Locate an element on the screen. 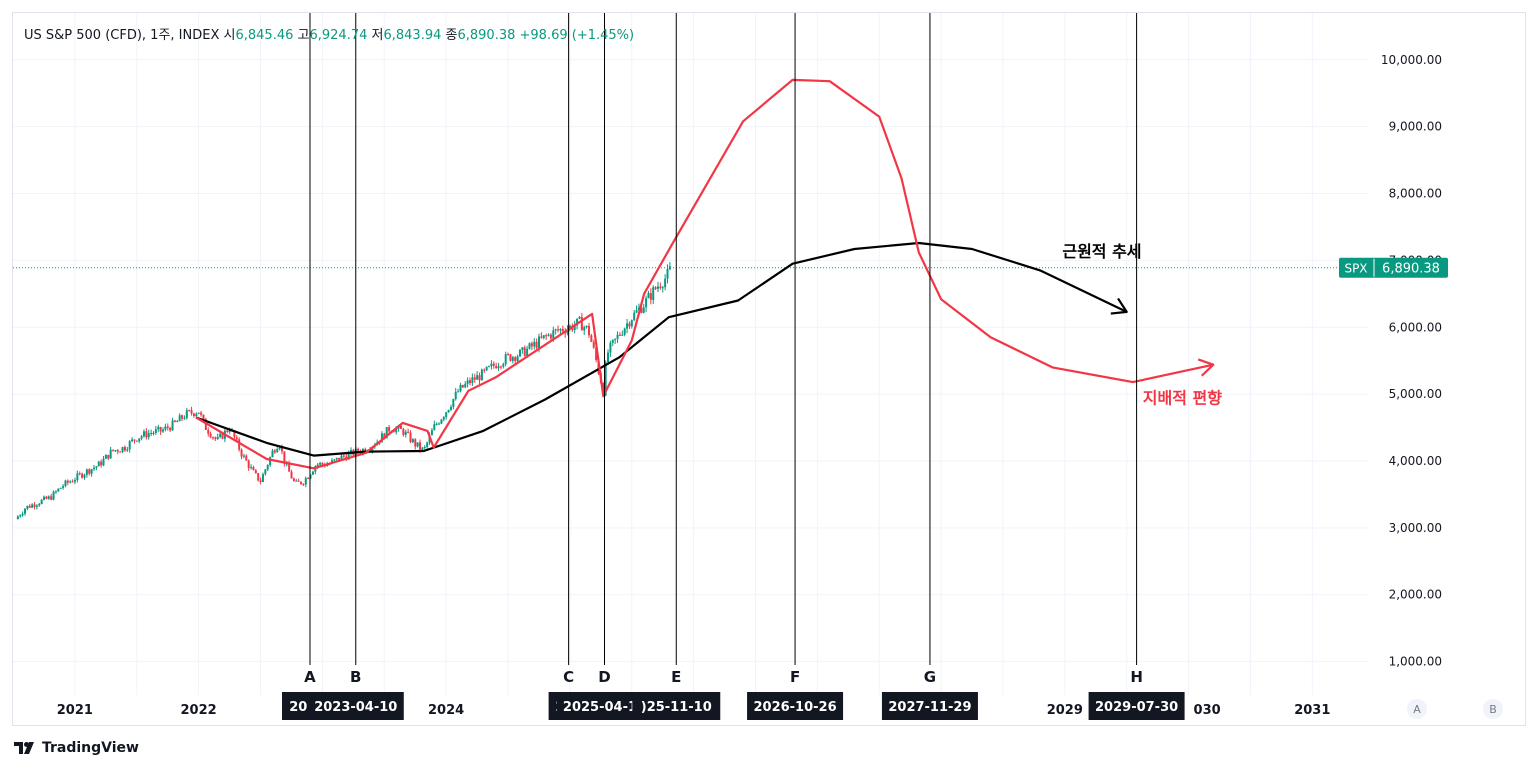 This screenshot has width=1539, height=770. marker-date-label: )25-11-10 is located at coordinates (676, 707).